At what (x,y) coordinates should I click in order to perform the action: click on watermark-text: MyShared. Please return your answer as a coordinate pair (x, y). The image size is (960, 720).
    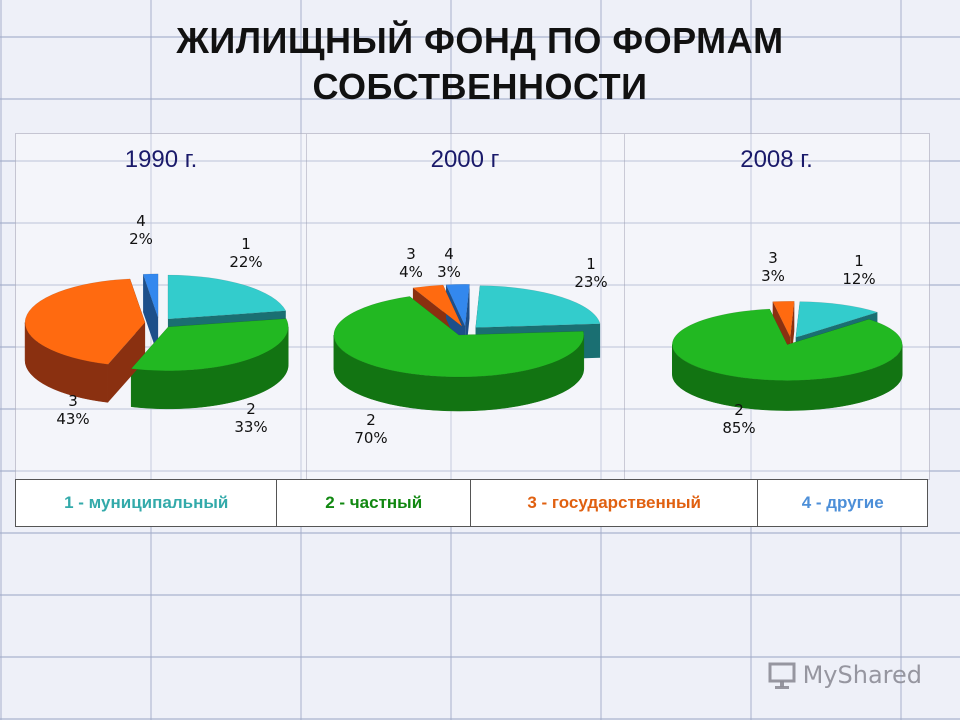
    Looking at the image, I should click on (862, 675).